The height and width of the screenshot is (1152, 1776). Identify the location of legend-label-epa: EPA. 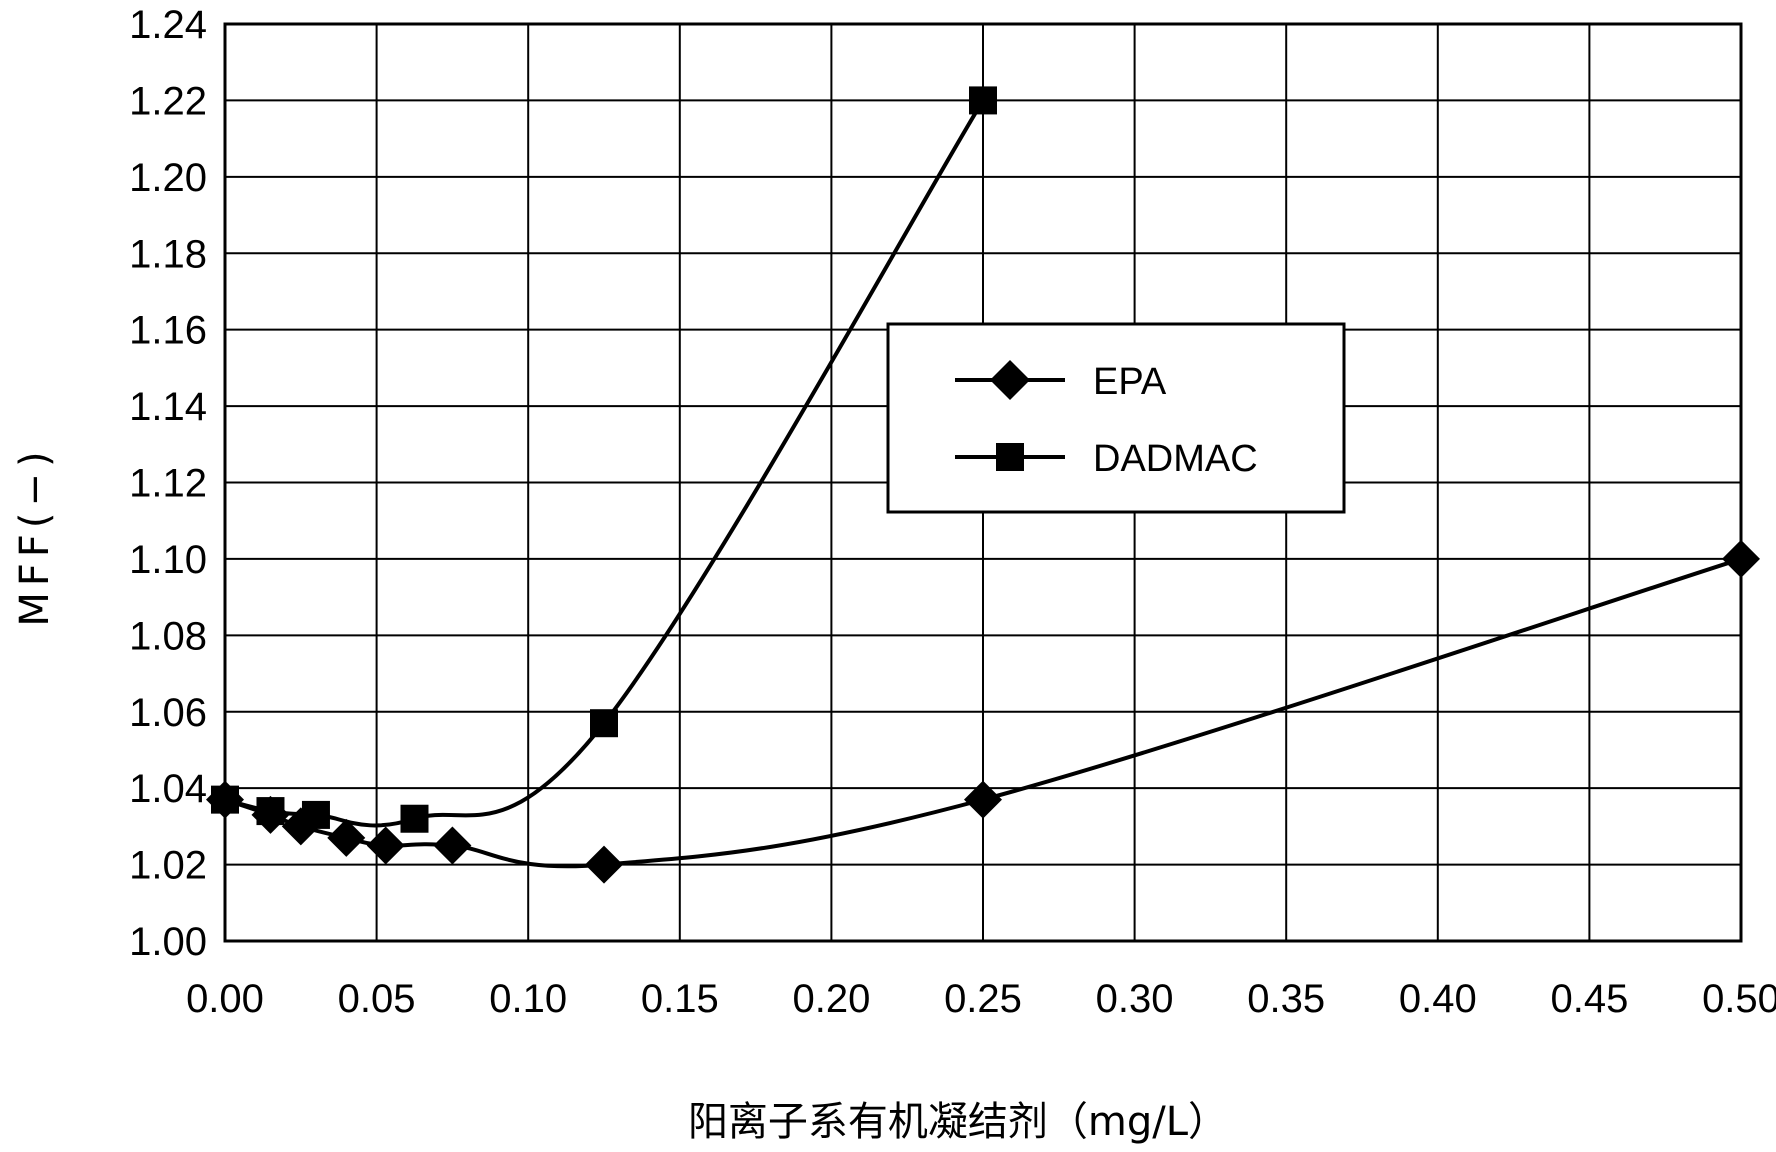
(1130, 382).